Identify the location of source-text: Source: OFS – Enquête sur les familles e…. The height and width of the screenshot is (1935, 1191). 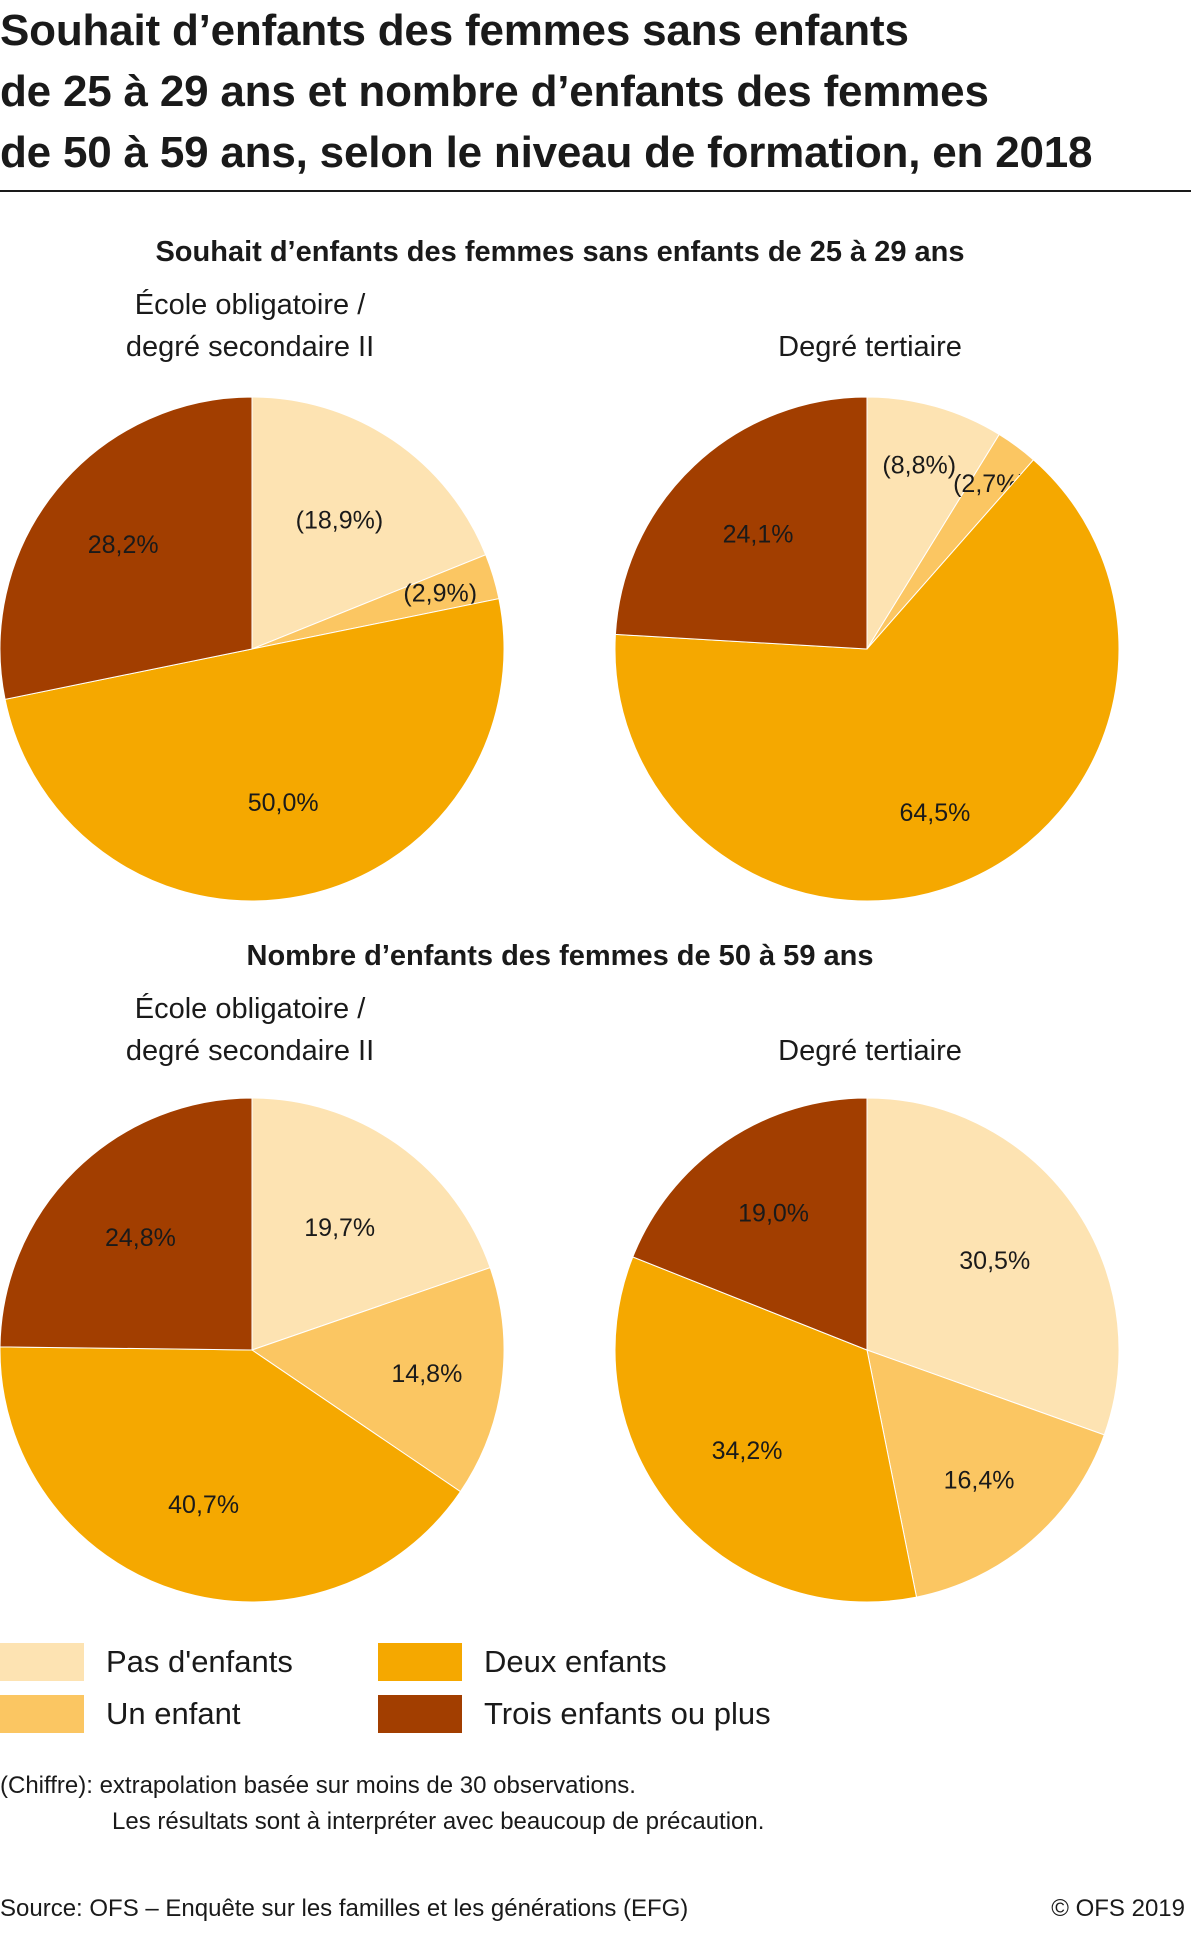
(344, 1908).